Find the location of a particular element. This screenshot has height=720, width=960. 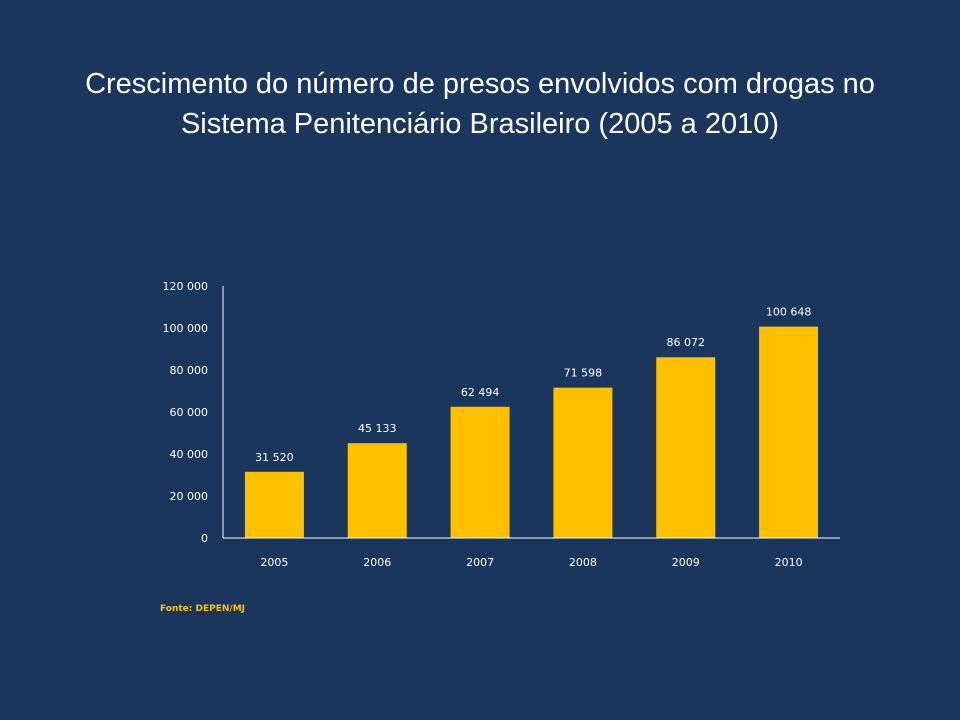

y-tick-label: 0 is located at coordinates (204, 538).